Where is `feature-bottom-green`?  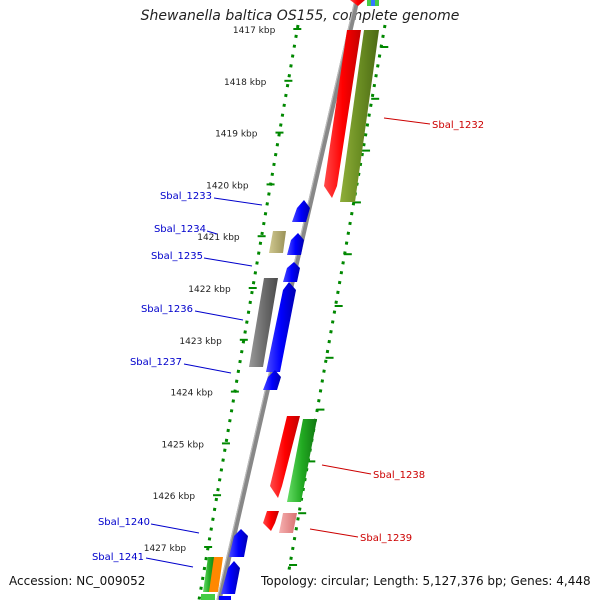 feature-bottom-green is located at coordinates (208, 597).